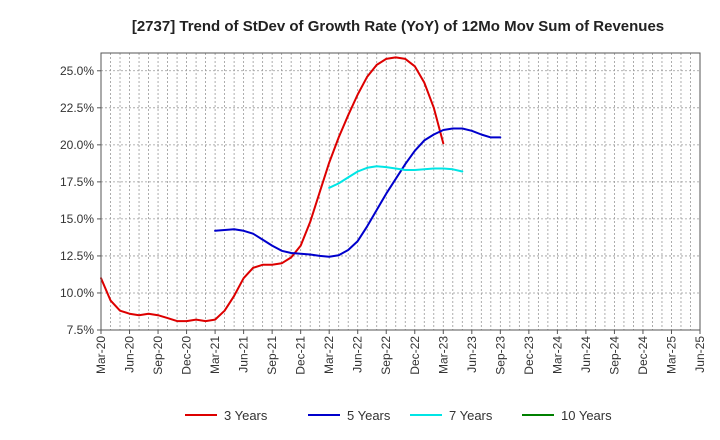 This screenshot has height=440, width=720. What do you see at coordinates (398, 415) in the screenshot?
I see `legend: 3 Years 5 Years 7 Years 10 Years` at bounding box center [398, 415].